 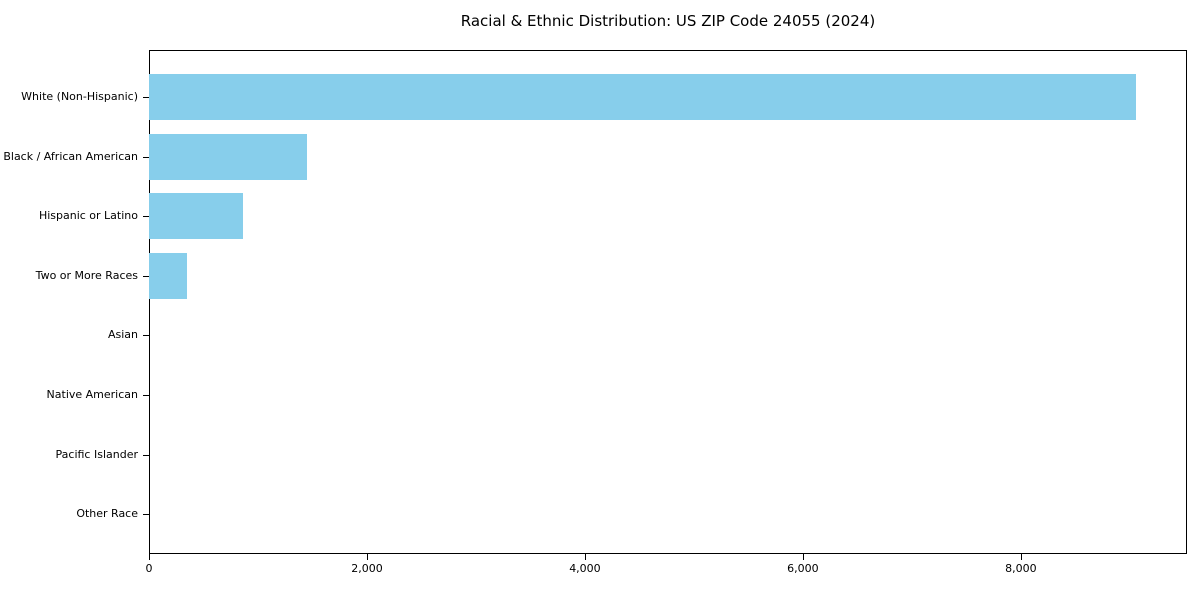 I want to click on bar-black-african-american, so click(x=228, y=156).